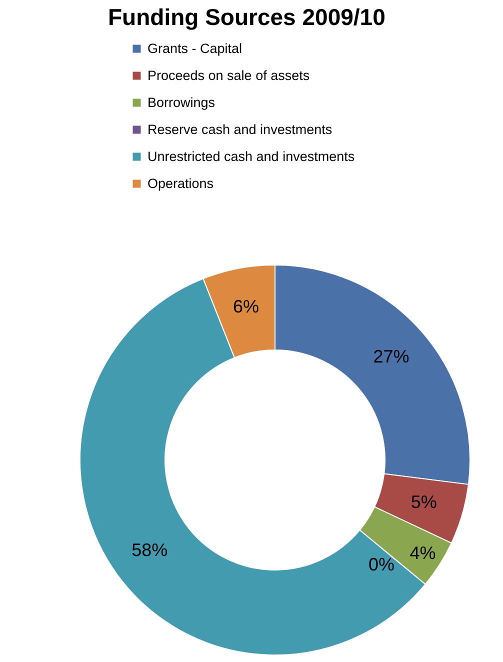 The width and height of the screenshot is (503, 662). Describe the element at coordinates (423, 502) in the screenshot. I see `data-label: 5%` at that location.